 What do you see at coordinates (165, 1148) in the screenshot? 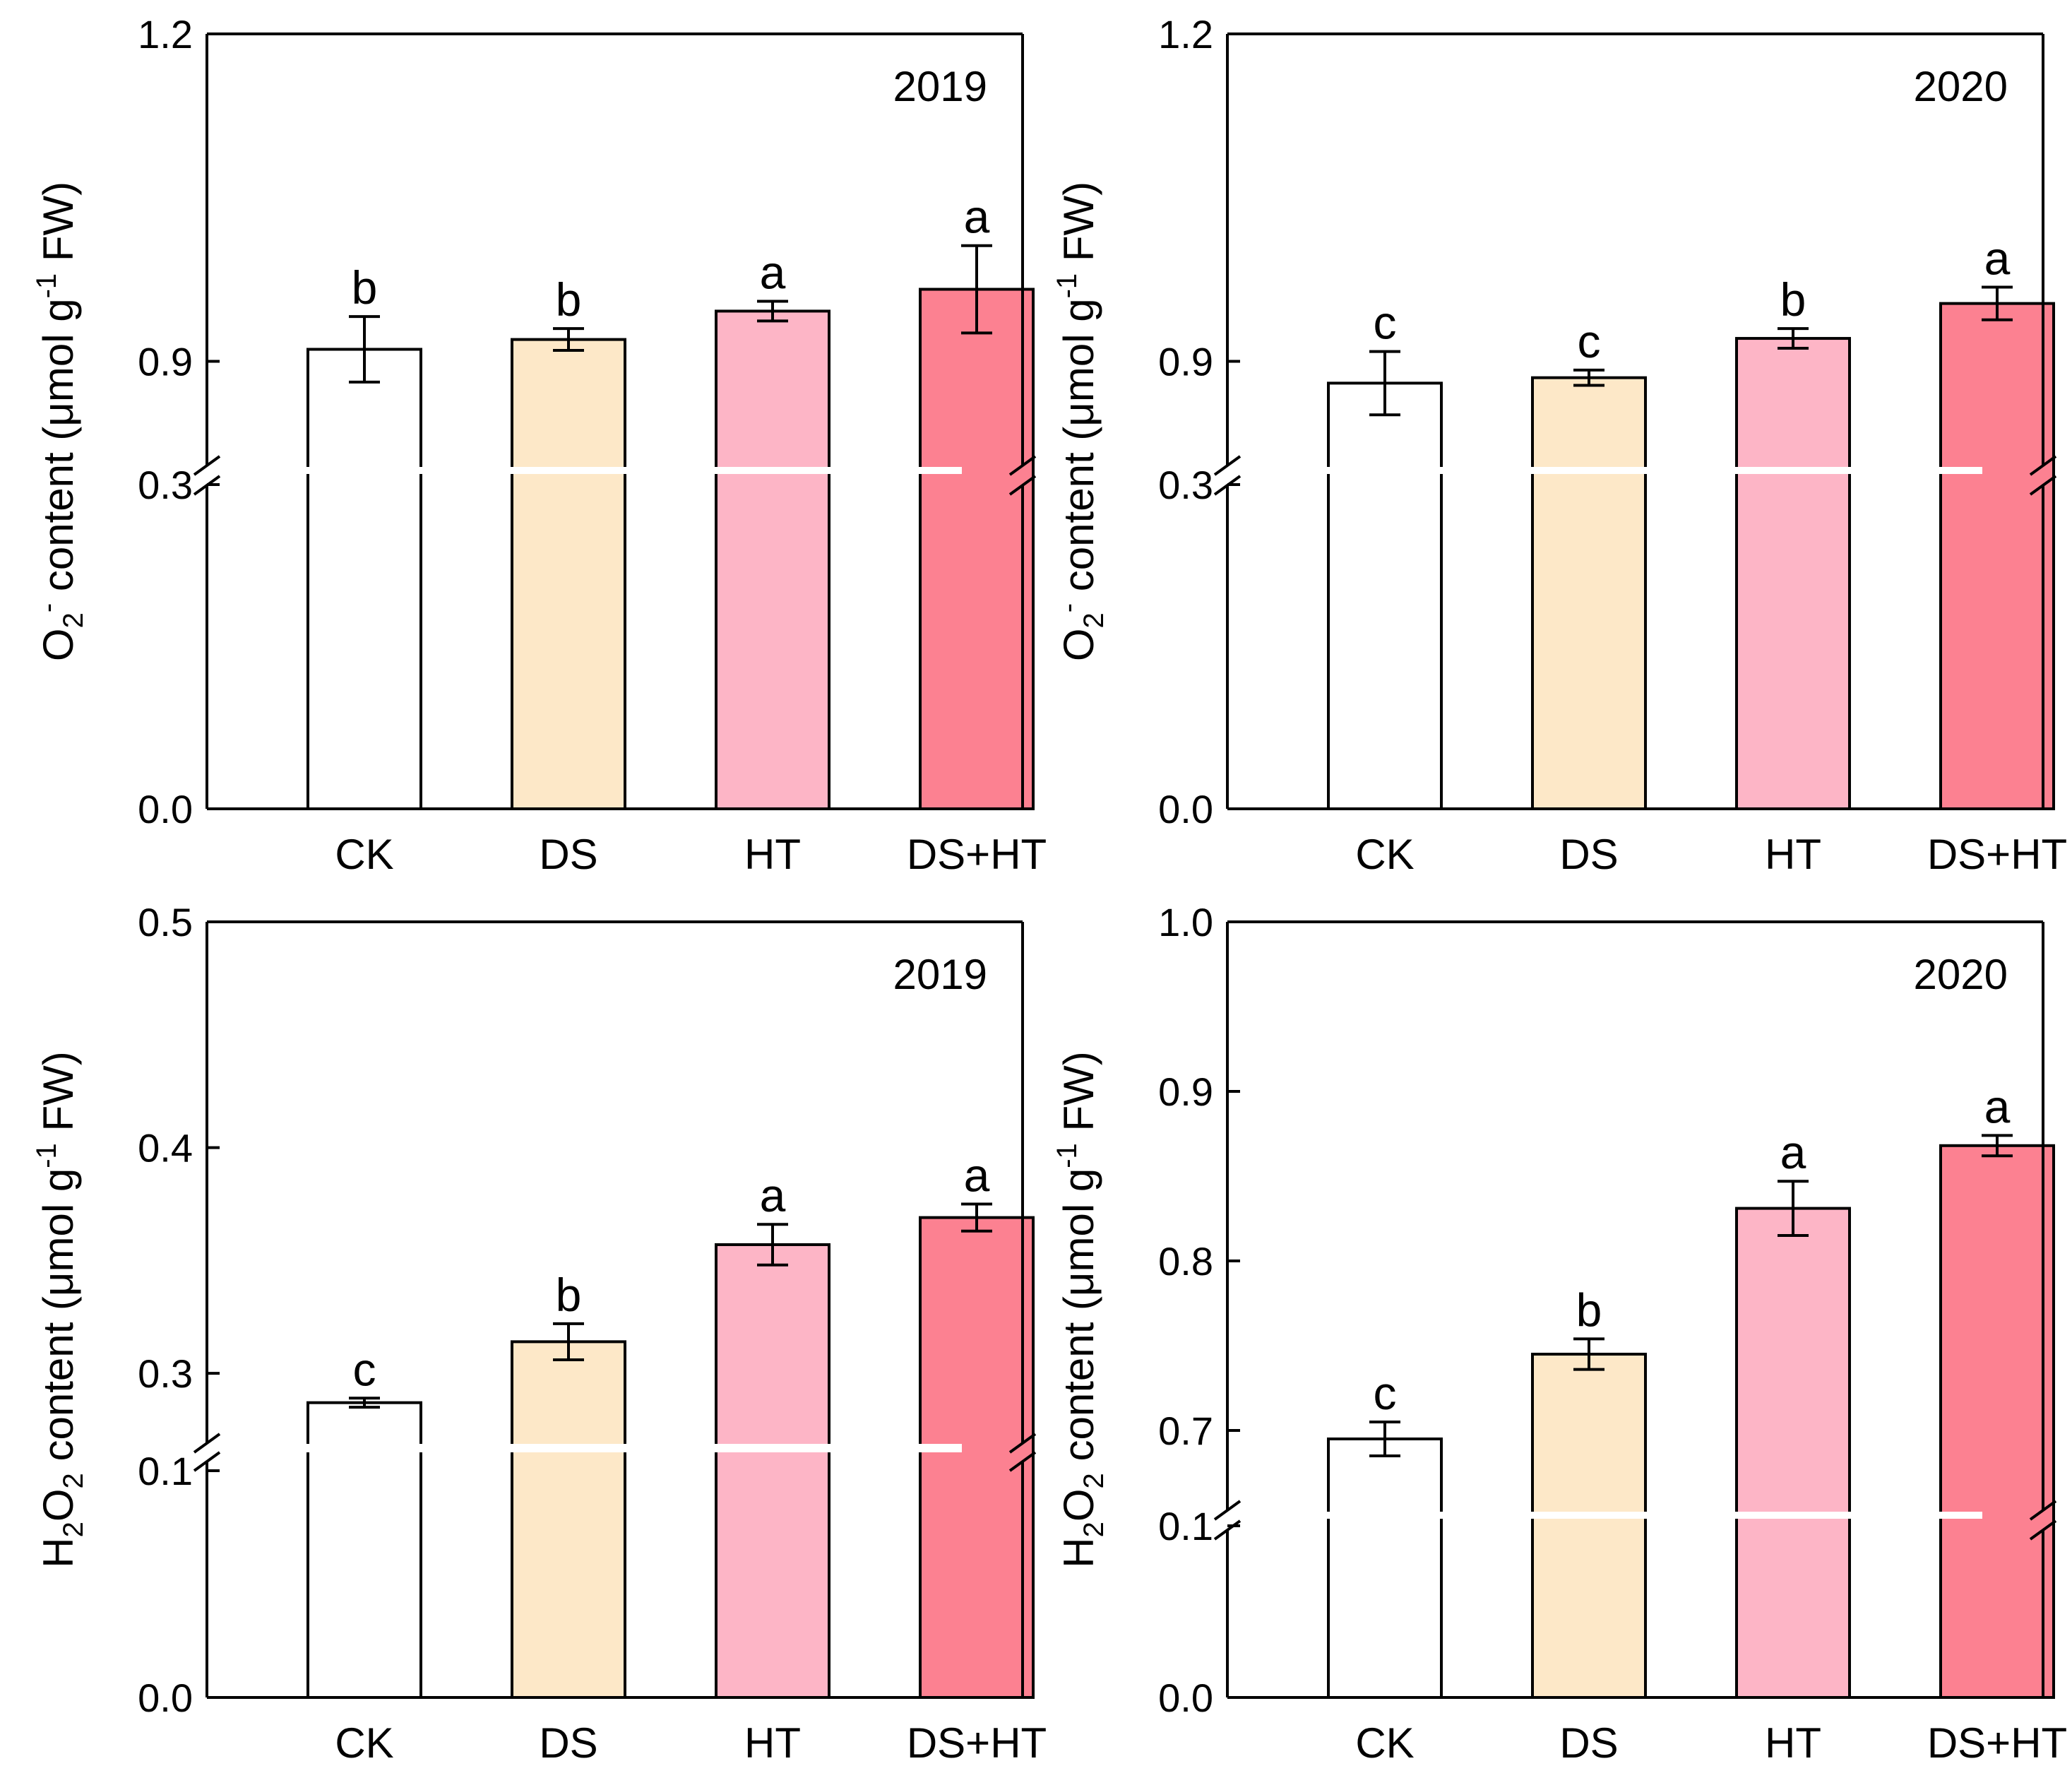
I see `y-tick-label: 0.4` at bounding box center [165, 1148].